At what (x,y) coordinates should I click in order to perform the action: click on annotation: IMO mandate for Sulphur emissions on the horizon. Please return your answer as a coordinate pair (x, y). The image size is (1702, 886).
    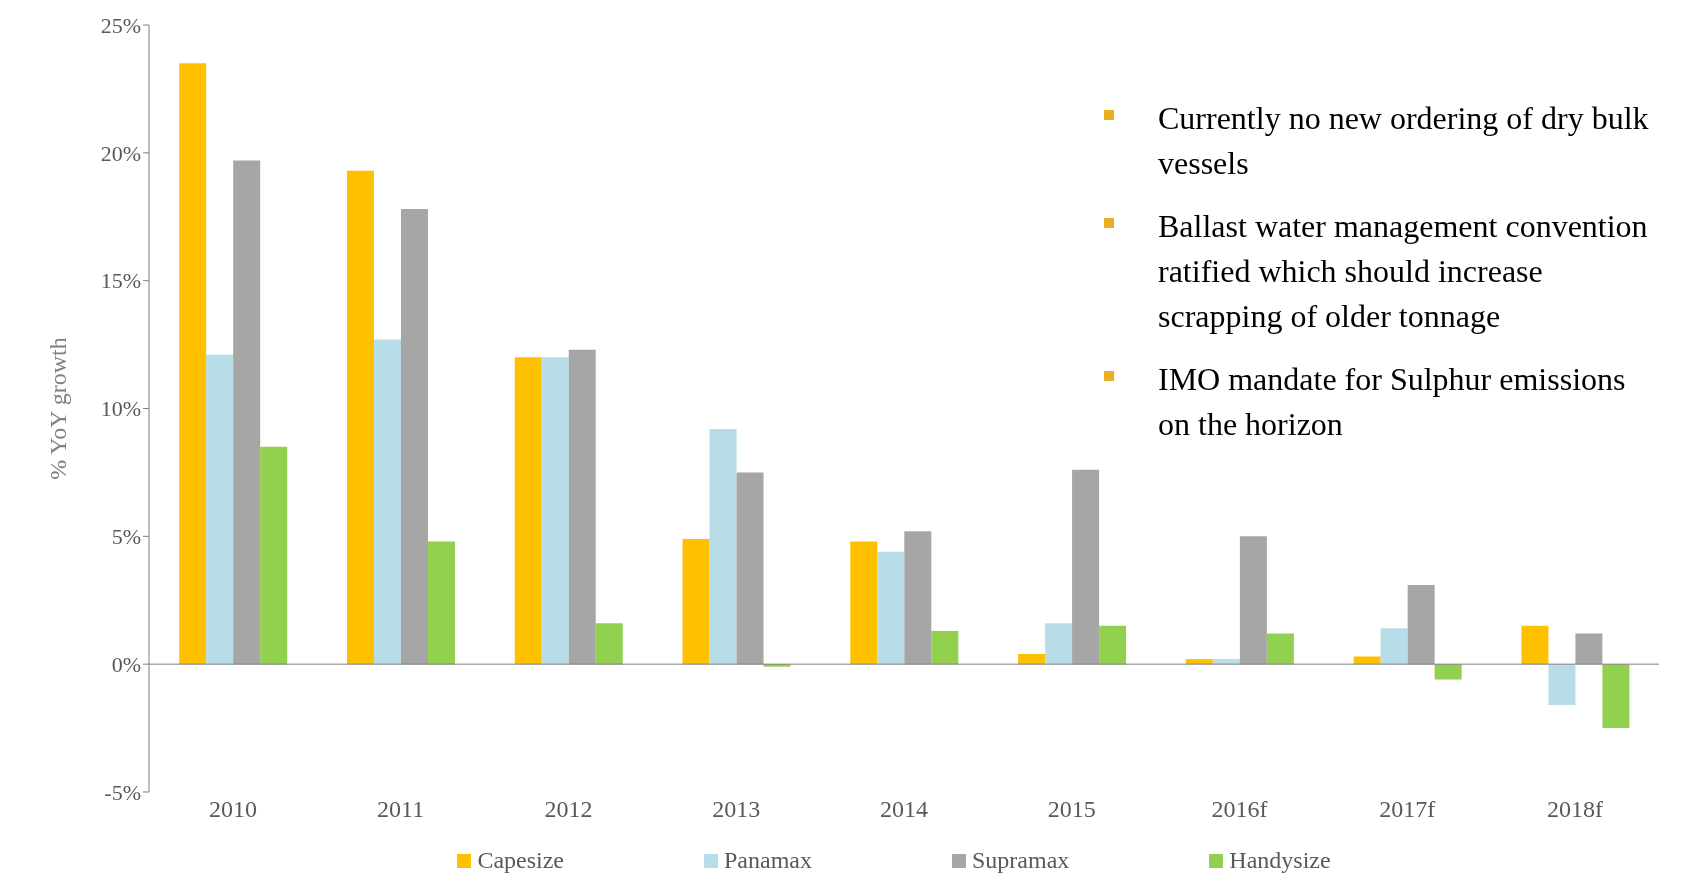
    Looking at the image, I should click on (1392, 402).